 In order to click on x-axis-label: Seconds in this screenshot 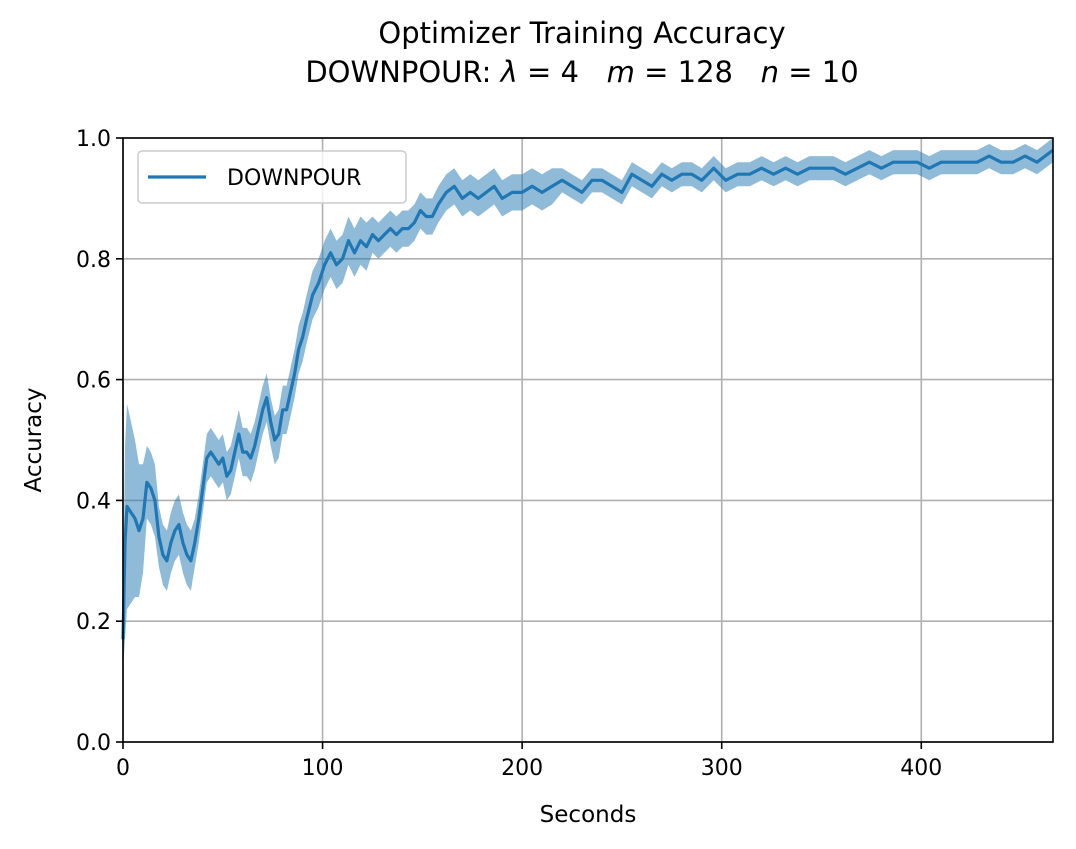, I will do `click(588, 815)`.